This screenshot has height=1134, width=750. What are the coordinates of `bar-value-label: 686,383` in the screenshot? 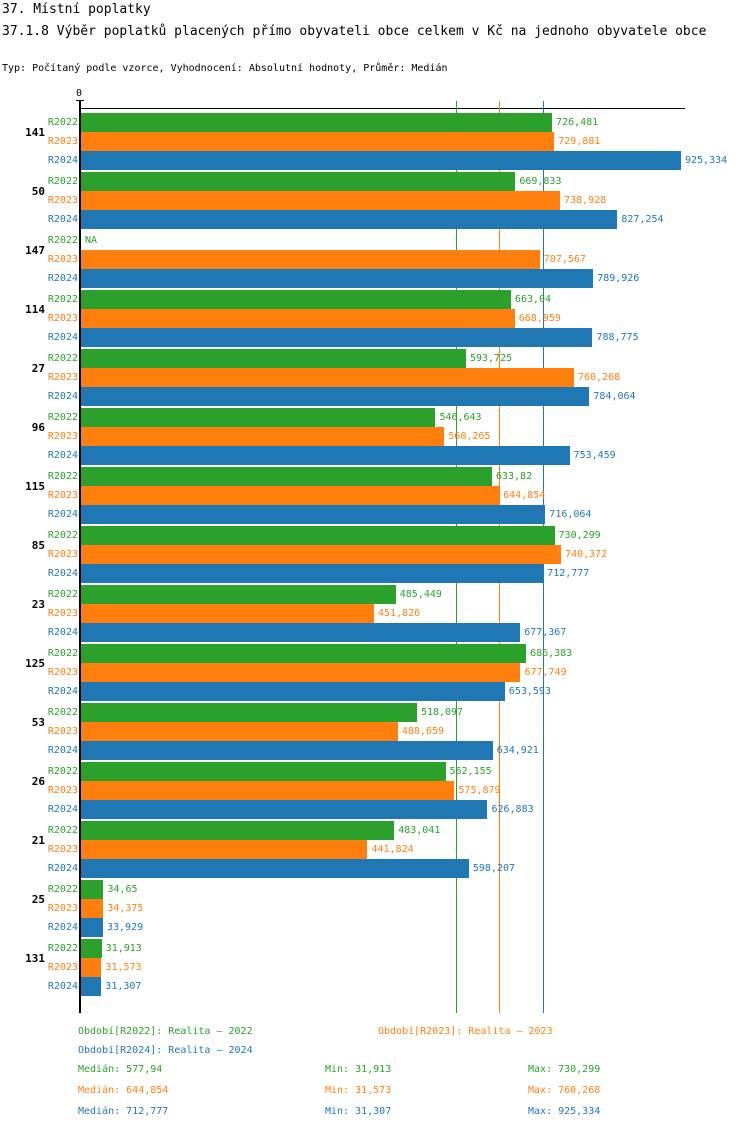 It's located at (551, 653).